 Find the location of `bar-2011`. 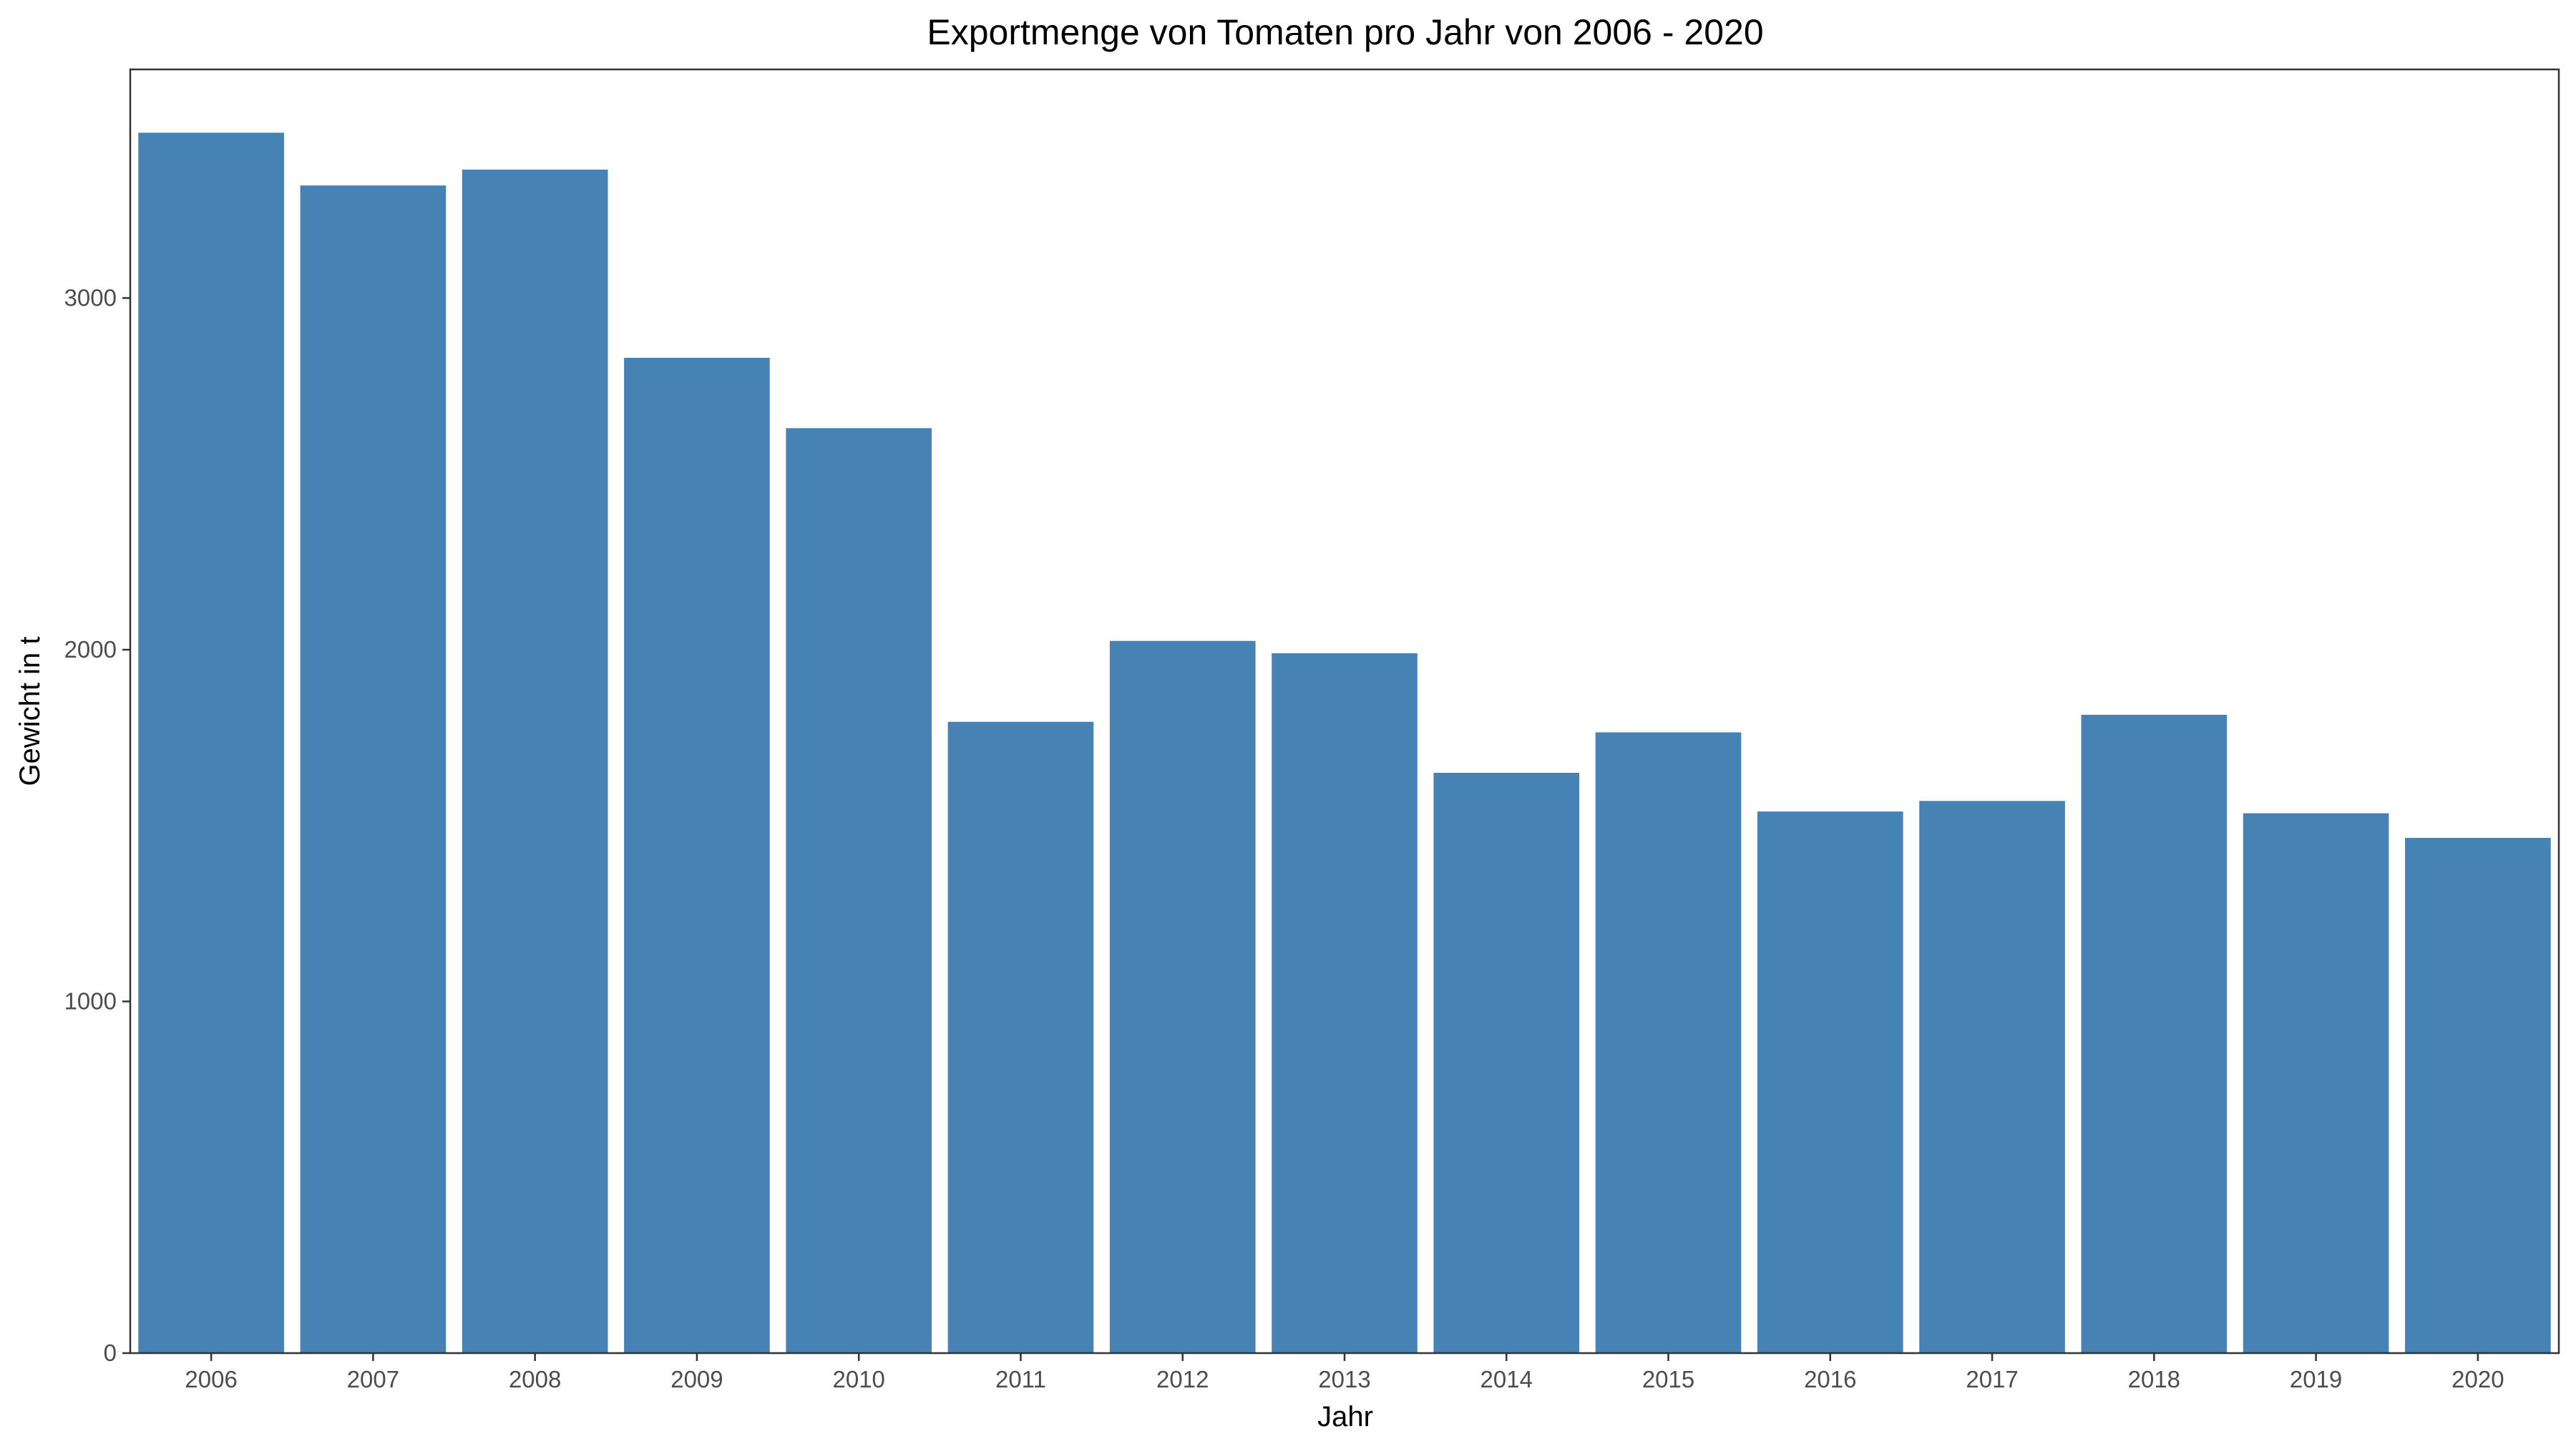

bar-2011 is located at coordinates (1020, 1037).